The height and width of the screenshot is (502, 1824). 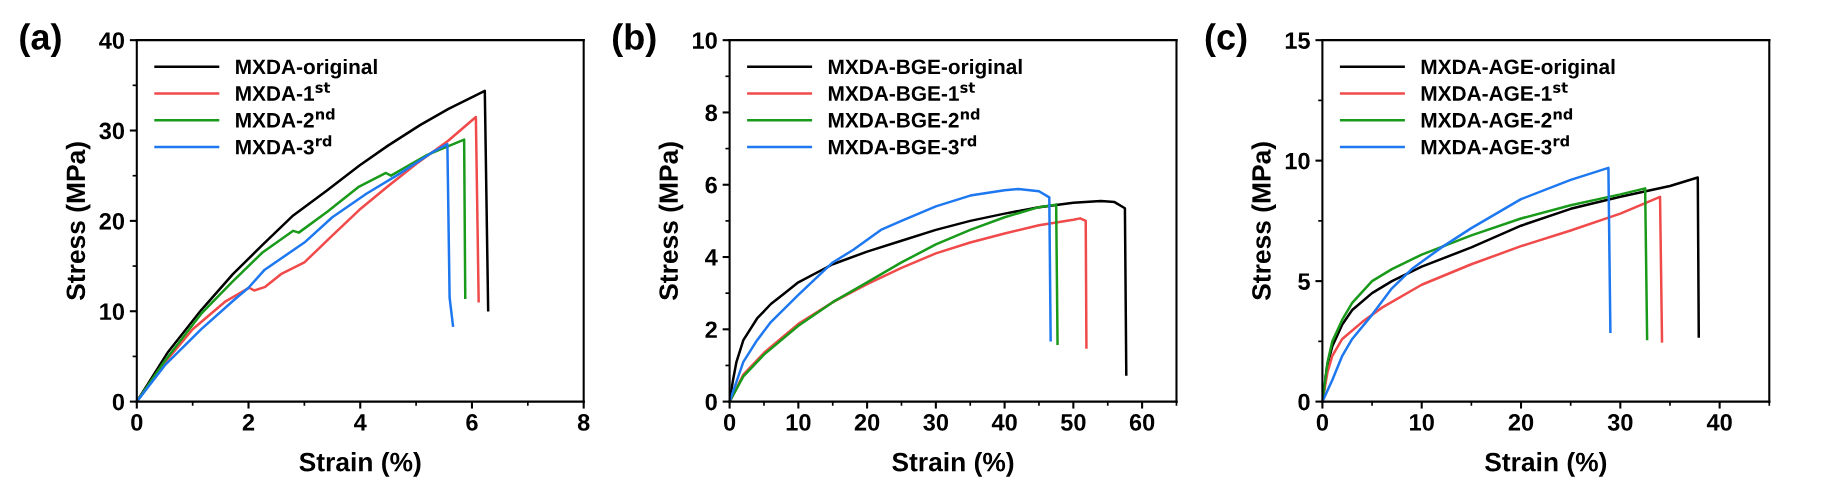 I want to click on legend-label: MXDA-AGE-original, so click(x=1518, y=68).